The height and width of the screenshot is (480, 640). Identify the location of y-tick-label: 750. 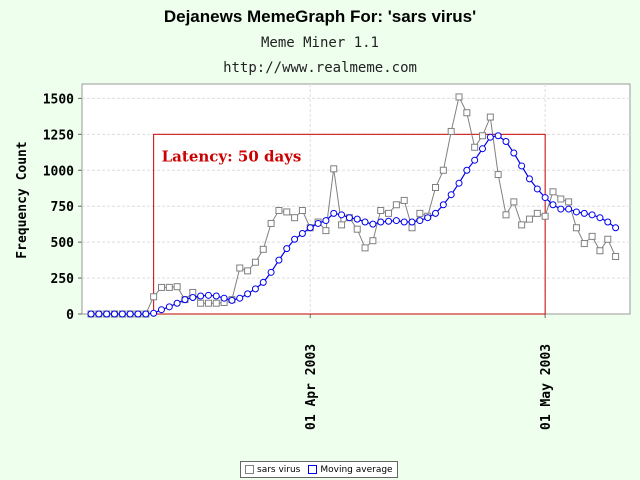
(63, 207).